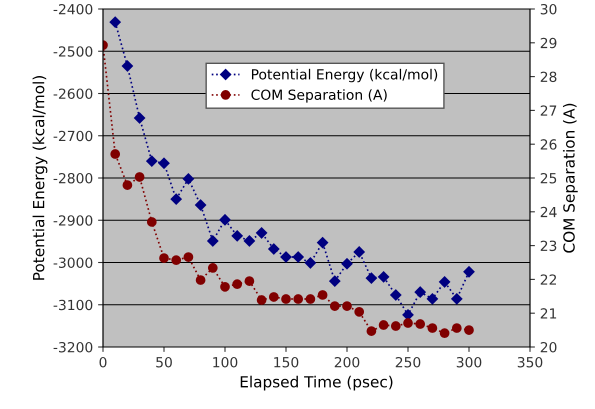 The width and height of the screenshot is (595, 409). I want to click on y2-tick-label: 25, so click(548, 178).